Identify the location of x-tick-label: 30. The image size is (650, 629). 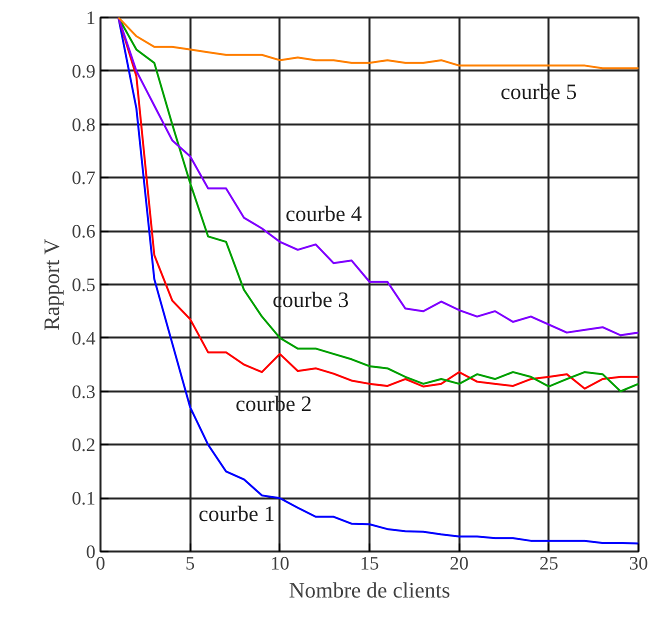
(638, 564).